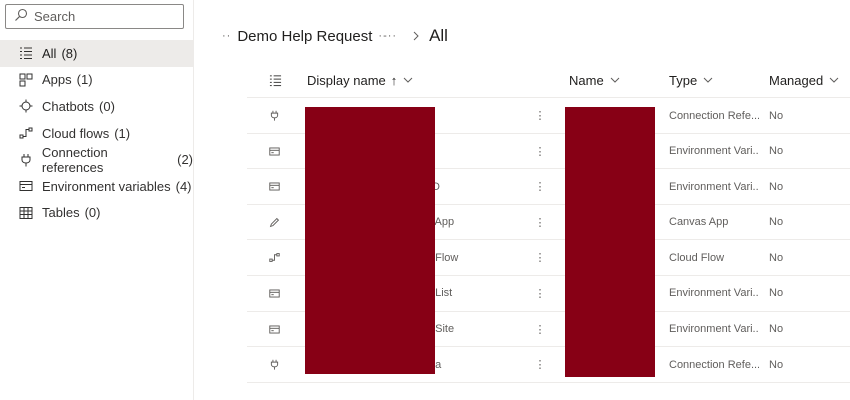 This screenshot has width=850, height=400. What do you see at coordinates (57, 80) in the screenshot?
I see `nav-label: Apps` at bounding box center [57, 80].